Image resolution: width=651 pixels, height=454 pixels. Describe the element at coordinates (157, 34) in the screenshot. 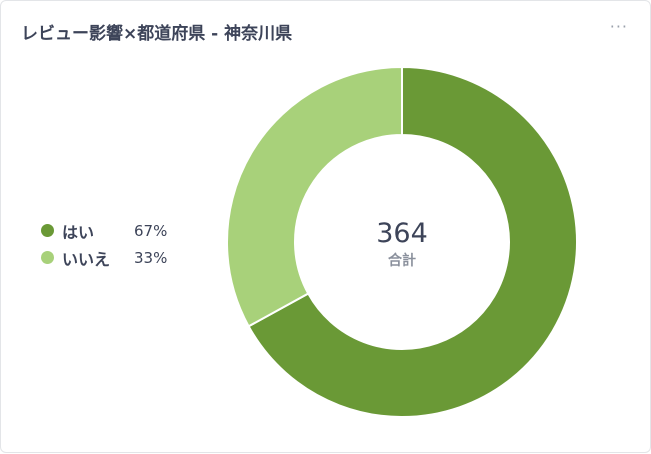

I see `chart-title: レビュー影響×都道府県 - 神奈川県` at that location.